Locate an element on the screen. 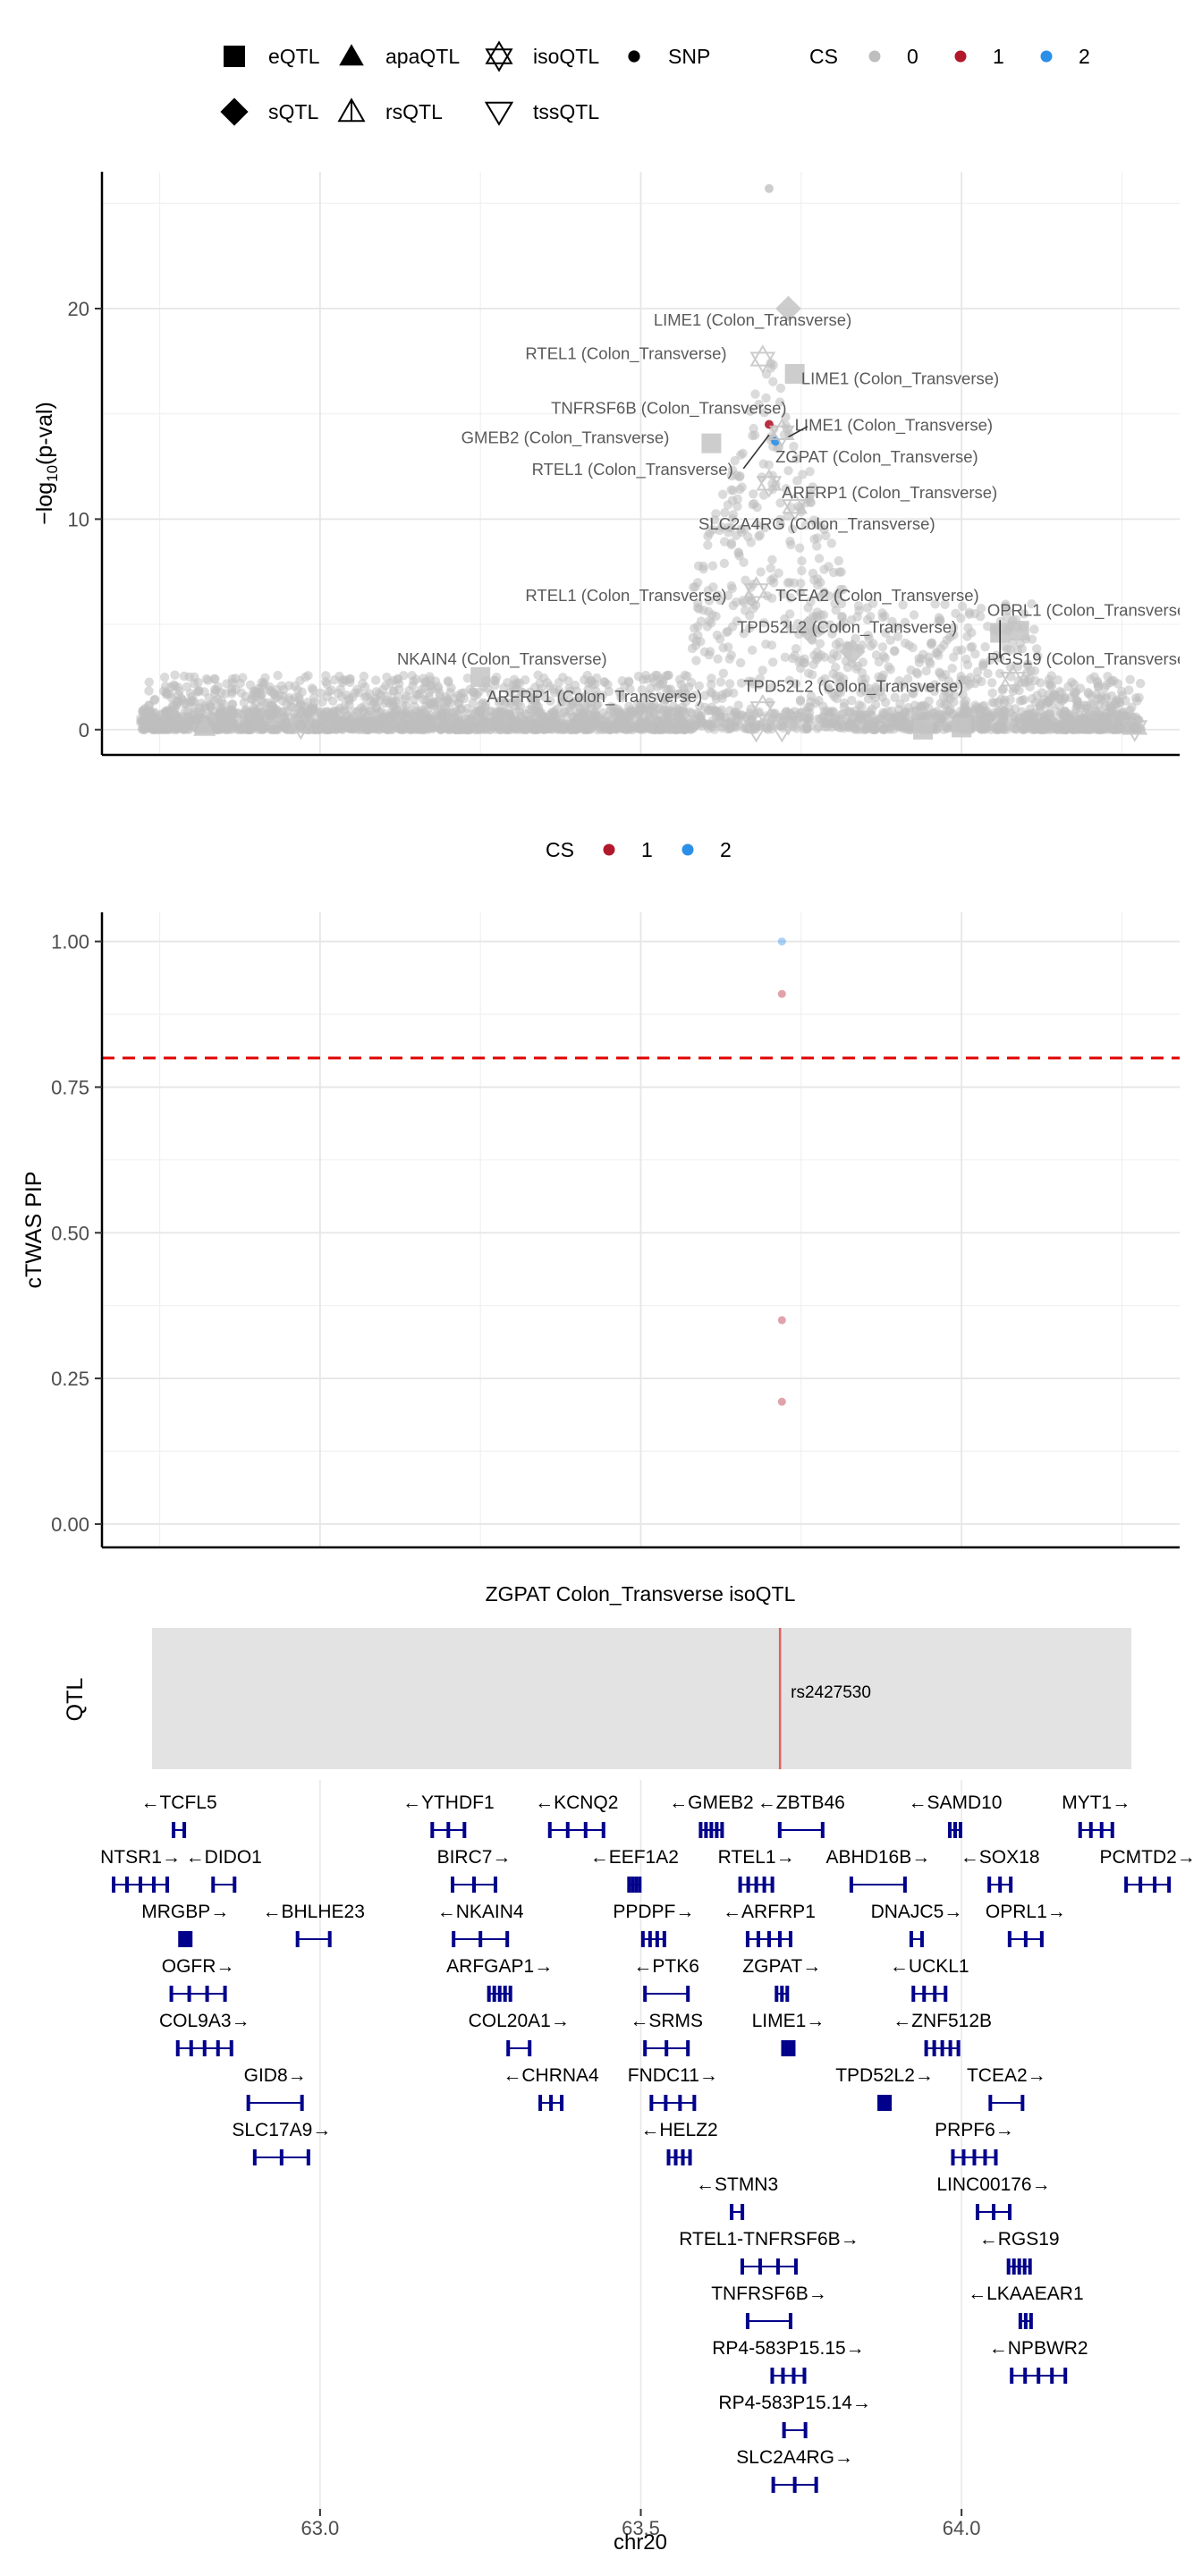 The width and height of the screenshot is (1202, 2576). legend-cs-items: 0 1 2 is located at coordinates (979, 56).